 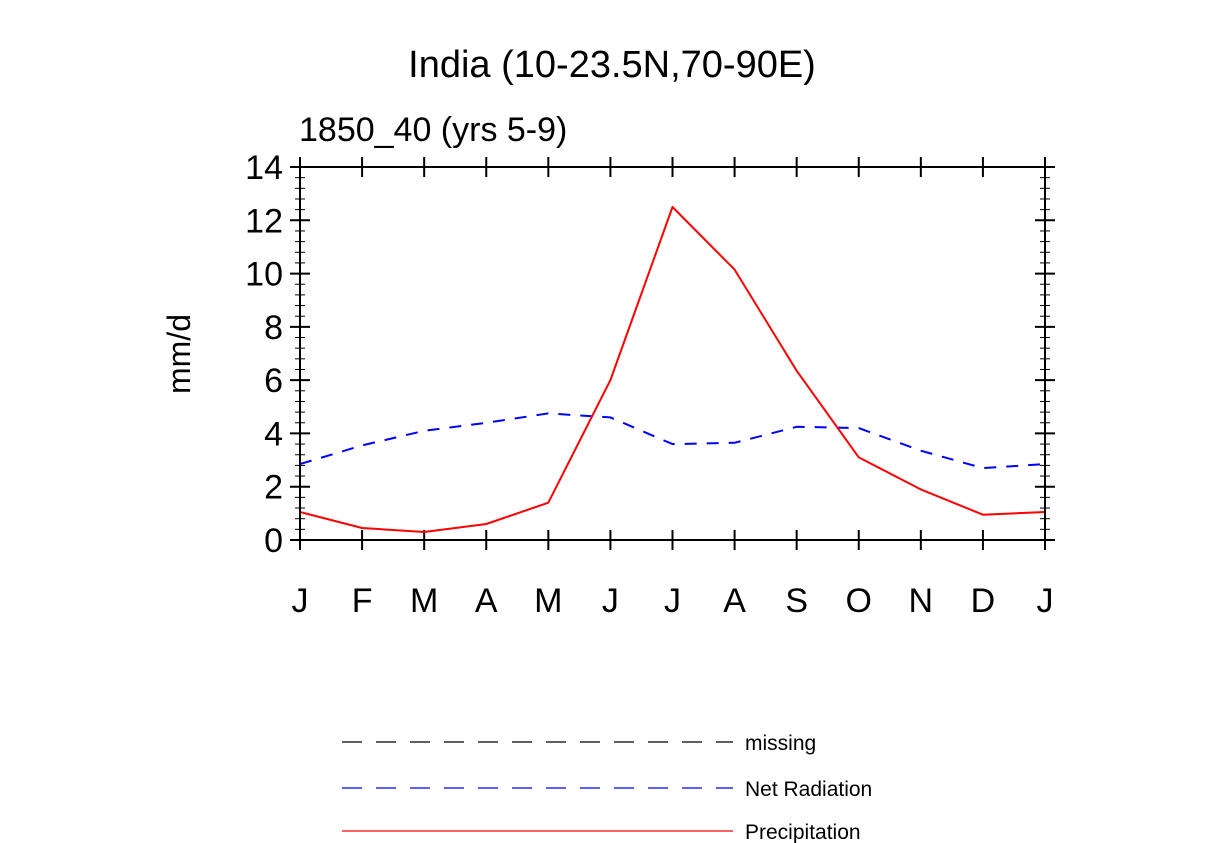 What do you see at coordinates (264, 354) in the screenshot?
I see `y-tick-labels: 0 2 4 6 8 10 12 14` at bounding box center [264, 354].